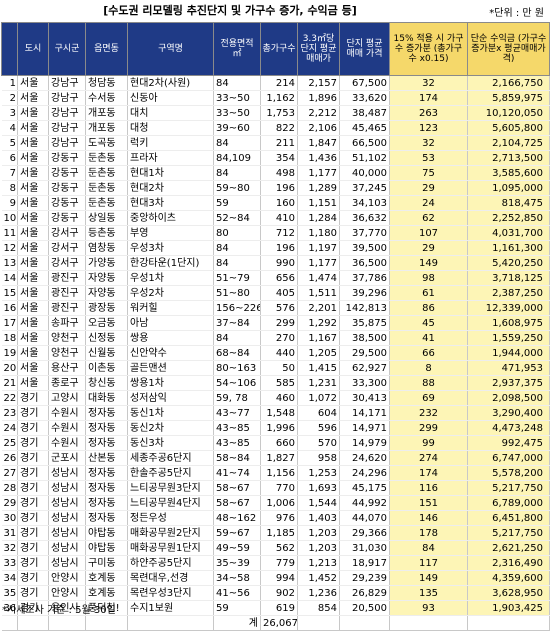 This screenshot has height=631, width=550. What do you see at coordinates (106, 203) in the screenshot?
I see `dong-cell: 둔촌동` at bounding box center [106, 203].